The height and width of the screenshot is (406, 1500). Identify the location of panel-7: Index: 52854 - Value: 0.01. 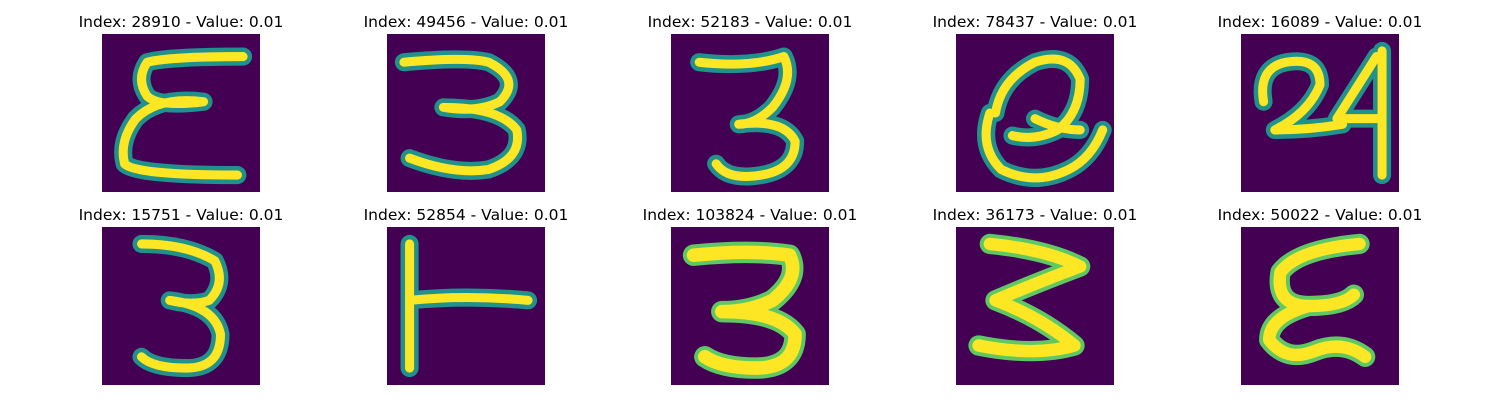
(466, 306).